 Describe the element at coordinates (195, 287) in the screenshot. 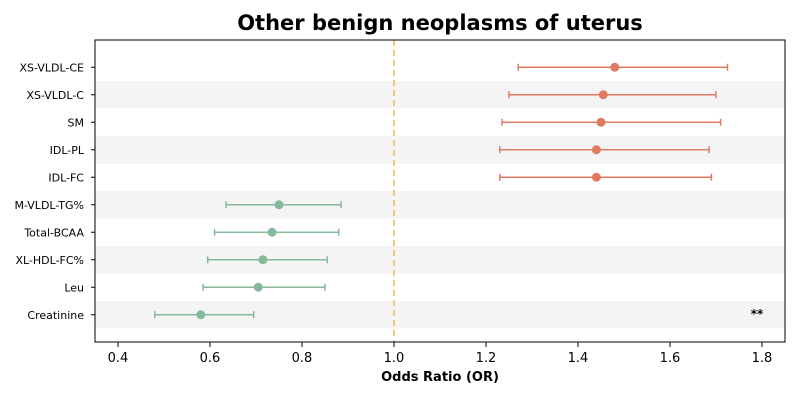

I see `forest-row: Leu` at that location.